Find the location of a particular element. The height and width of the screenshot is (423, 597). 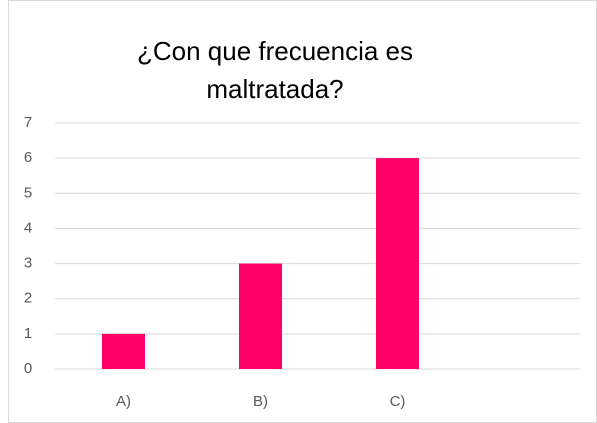

y-tick-label: 1 is located at coordinates (28, 333).